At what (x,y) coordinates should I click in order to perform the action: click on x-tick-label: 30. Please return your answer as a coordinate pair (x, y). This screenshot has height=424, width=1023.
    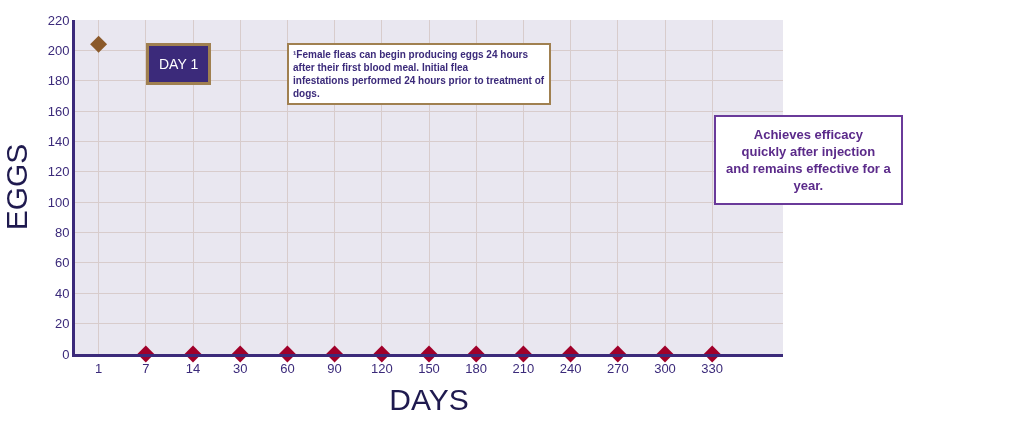
    Looking at the image, I should click on (240, 368).